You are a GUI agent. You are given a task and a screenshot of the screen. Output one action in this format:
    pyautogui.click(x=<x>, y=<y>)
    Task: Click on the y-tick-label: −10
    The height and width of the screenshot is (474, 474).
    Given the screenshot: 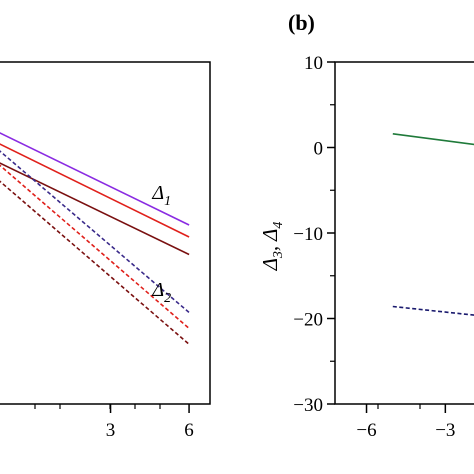 What is the action you would take?
    pyautogui.click(x=308, y=234)
    